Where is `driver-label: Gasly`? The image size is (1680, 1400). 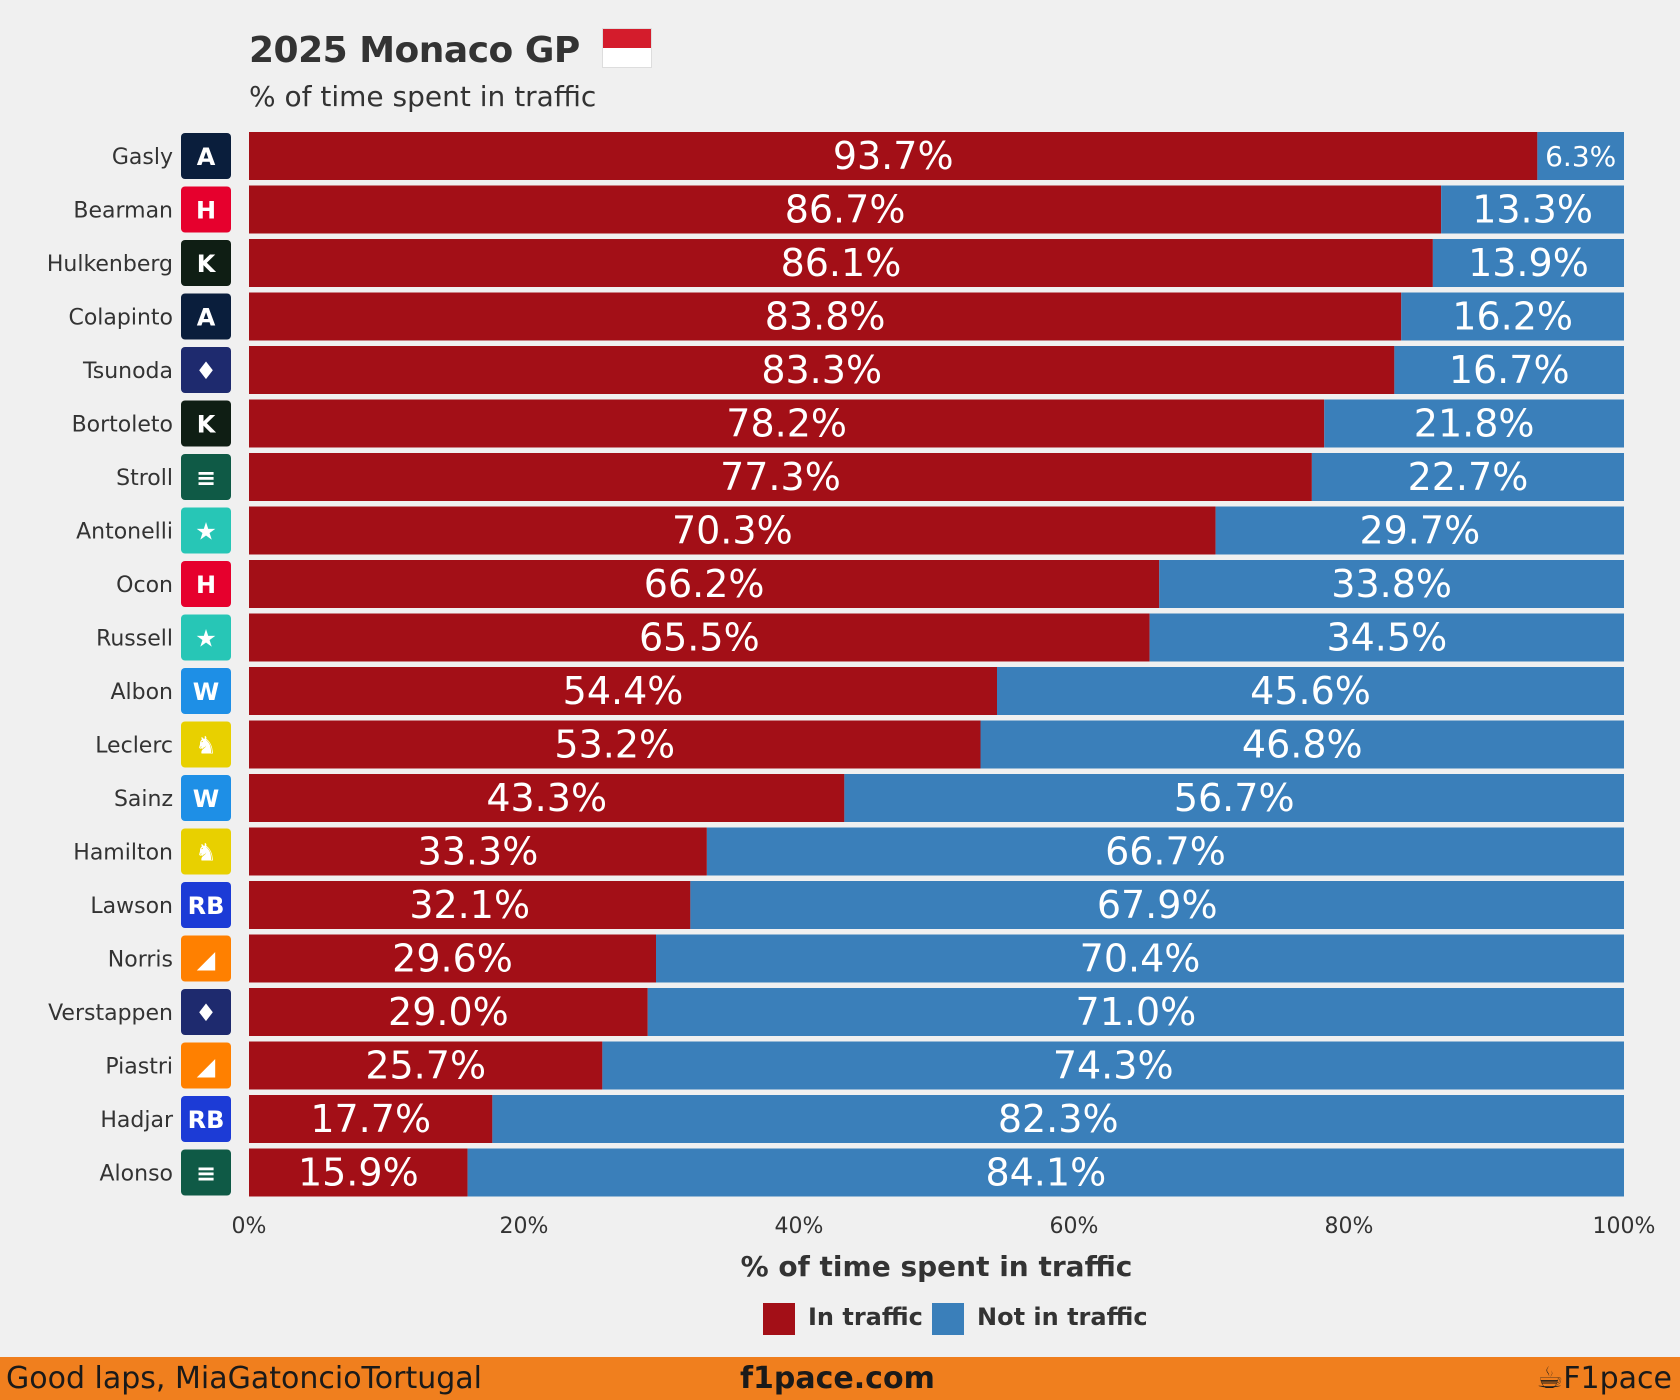
driver-label: Gasly is located at coordinates (142, 157).